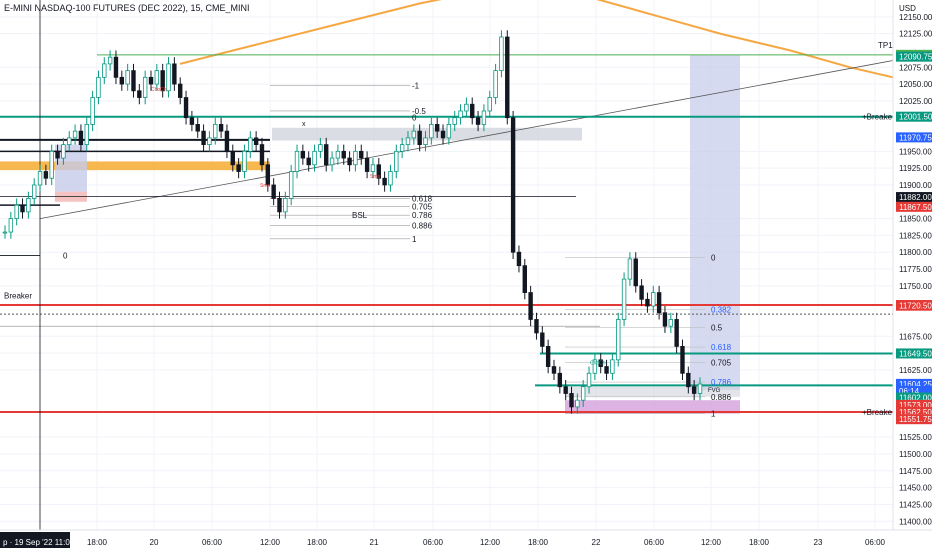 The width and height of the screenshot is (932, 555). Describe the element at coordinates (915, 269) in the screenshot. I see `price-tick-label: 11775.00` at that location.